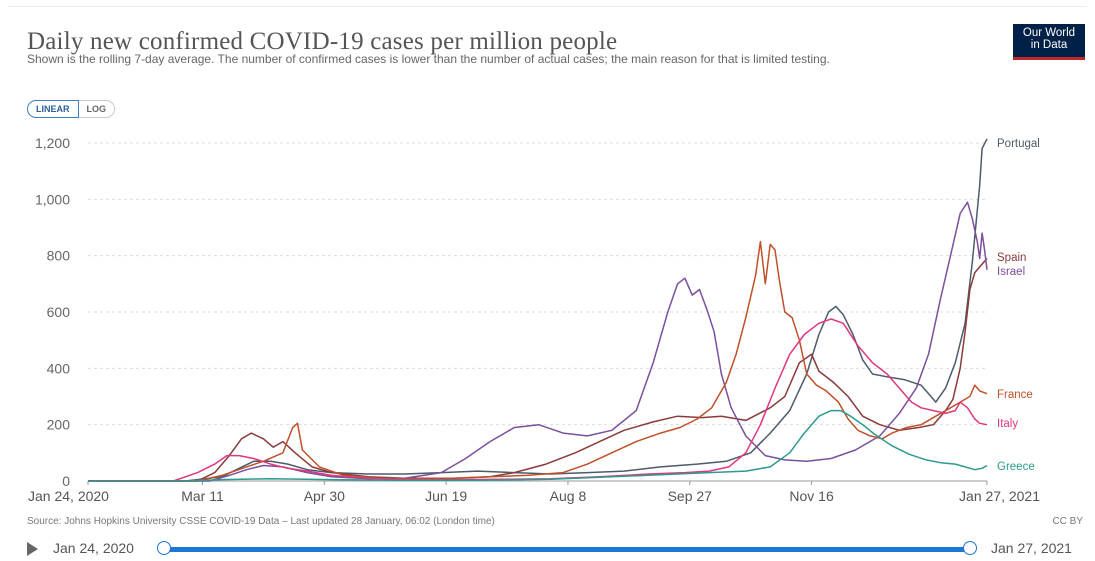 The image size is (1095, 561). Describe the element at coordinates (1007, 424) in the screenshot. I see `series-label-italy: Italy` at that location.